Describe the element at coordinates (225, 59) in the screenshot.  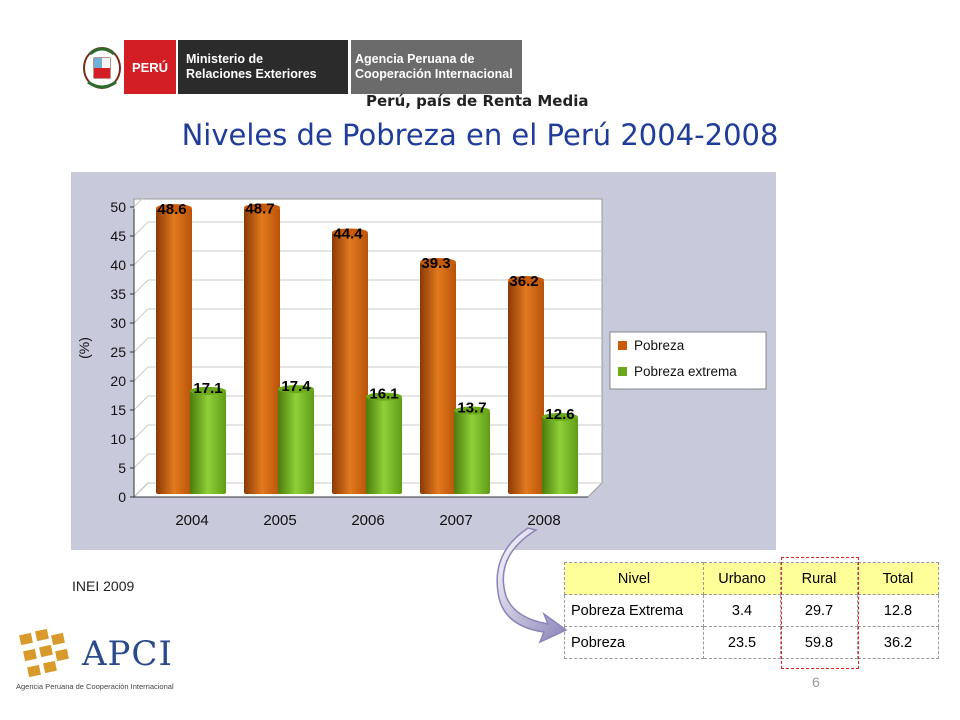
I see `ministry-line-1: Ministerio de` at that location.